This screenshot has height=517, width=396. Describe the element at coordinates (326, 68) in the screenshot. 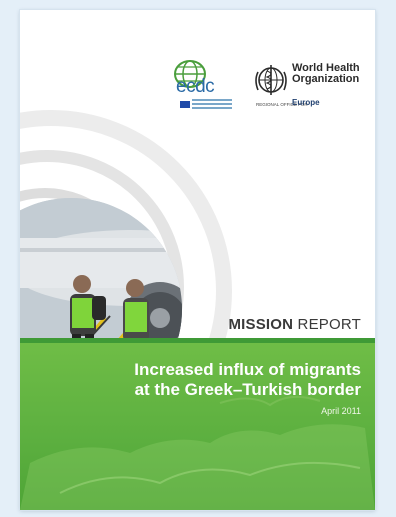

I see `who-name-line1: World Health` at that location.